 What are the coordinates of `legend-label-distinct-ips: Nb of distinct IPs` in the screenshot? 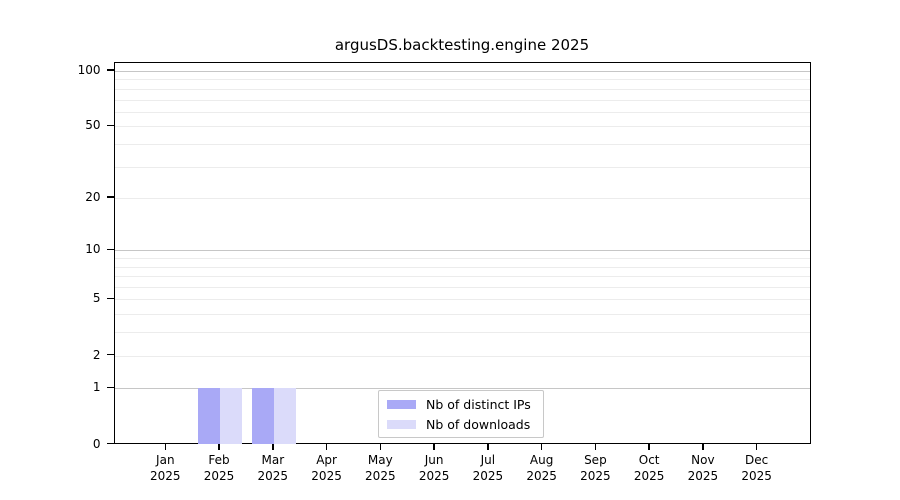 It's located at (478, 404).